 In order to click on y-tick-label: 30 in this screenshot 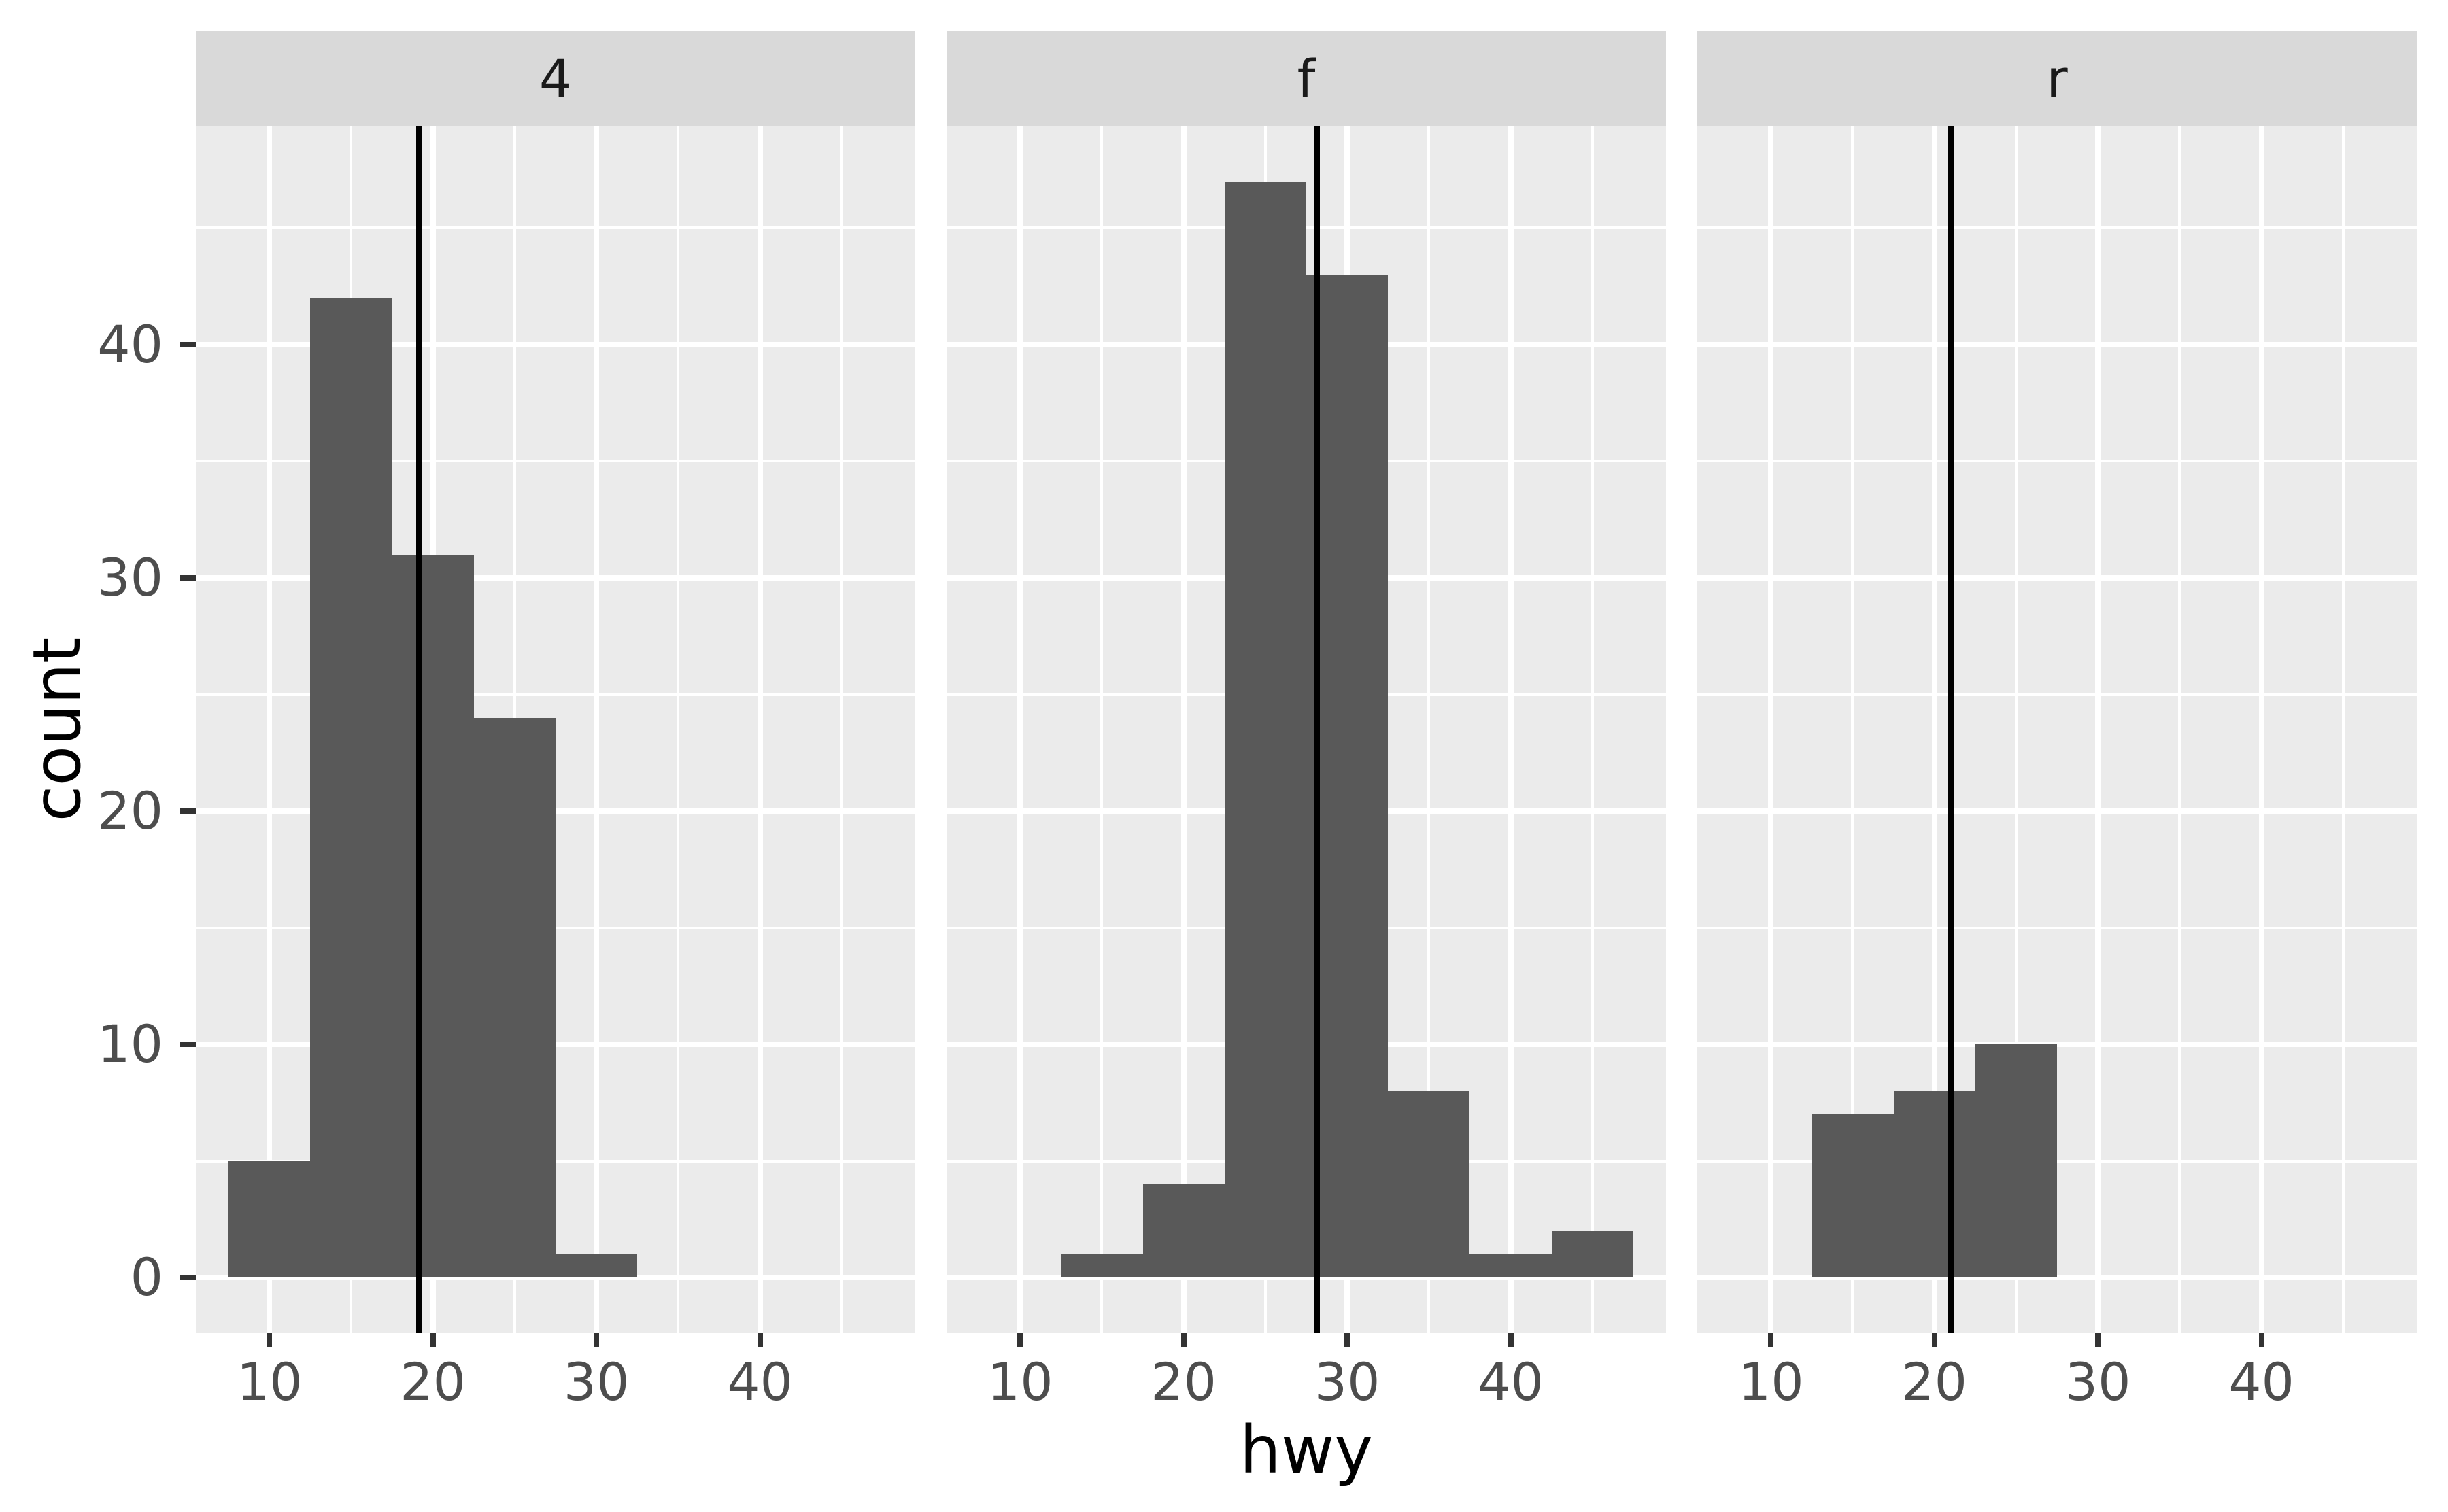, I will do `click(130, 577)`.